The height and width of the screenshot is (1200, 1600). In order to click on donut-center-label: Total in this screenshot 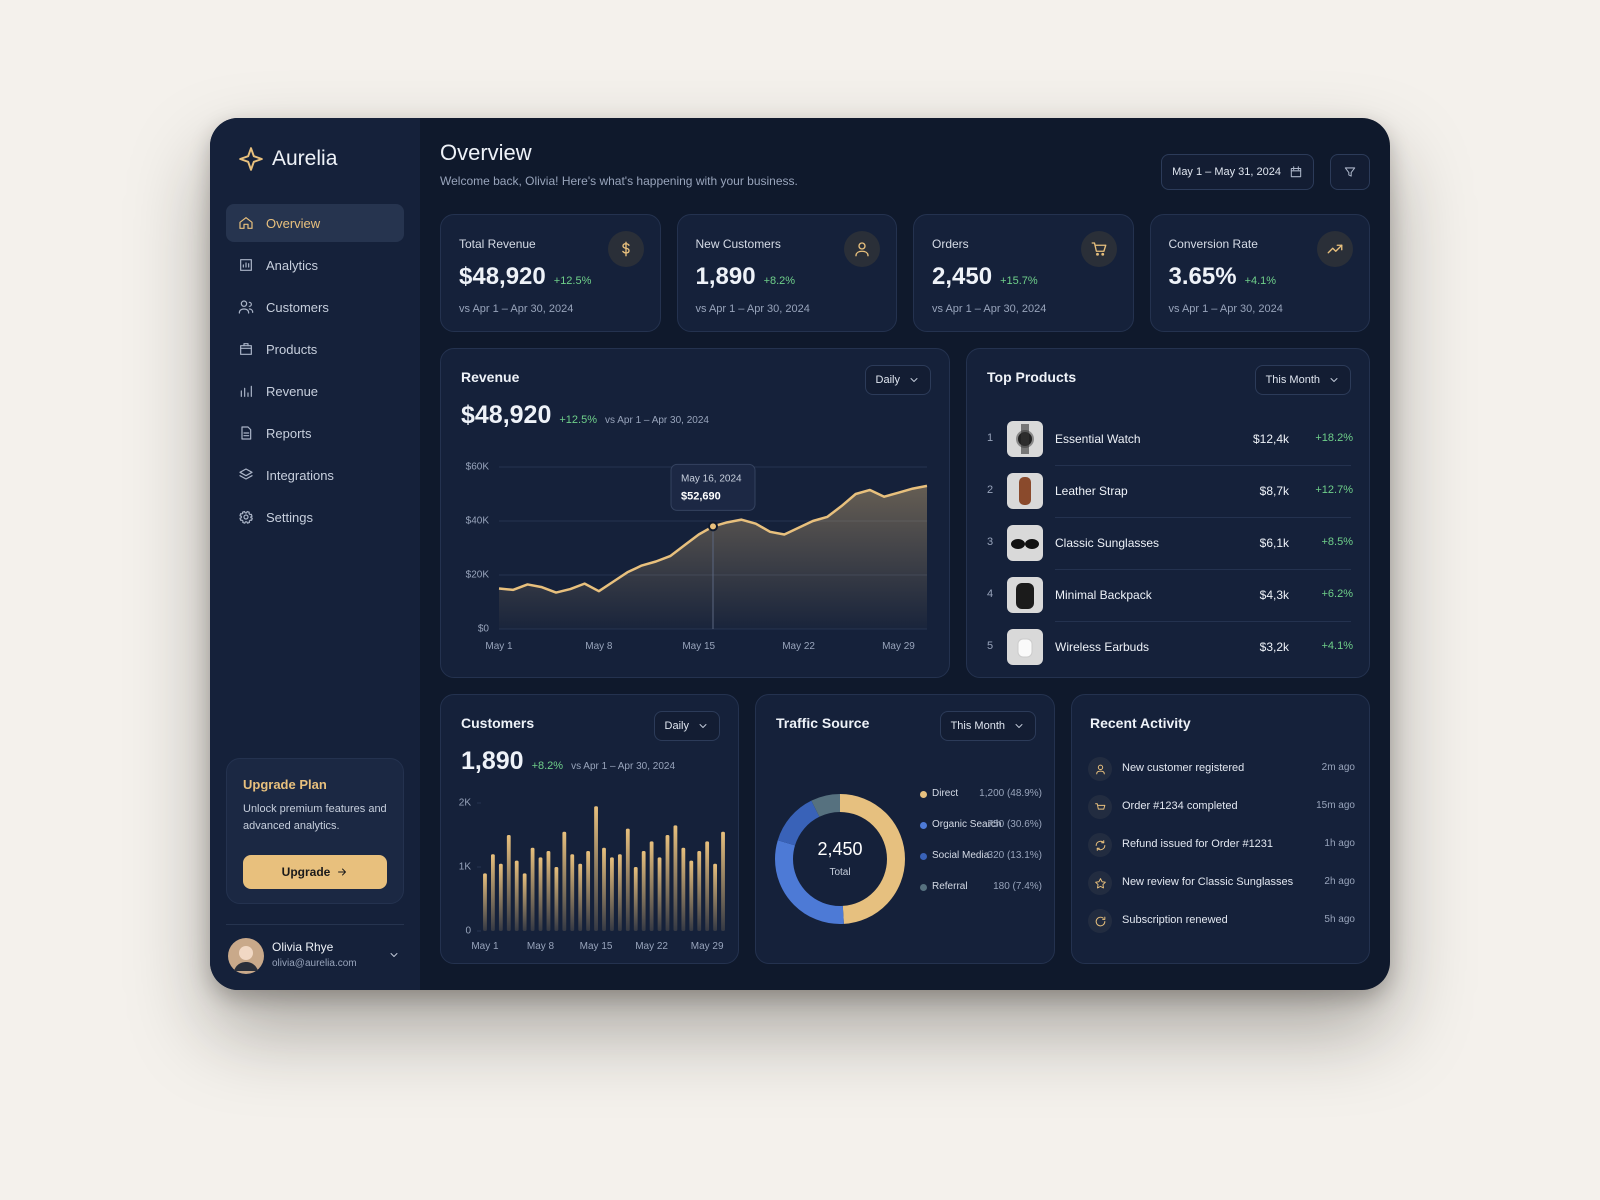, I will do `click(839, 872)`.